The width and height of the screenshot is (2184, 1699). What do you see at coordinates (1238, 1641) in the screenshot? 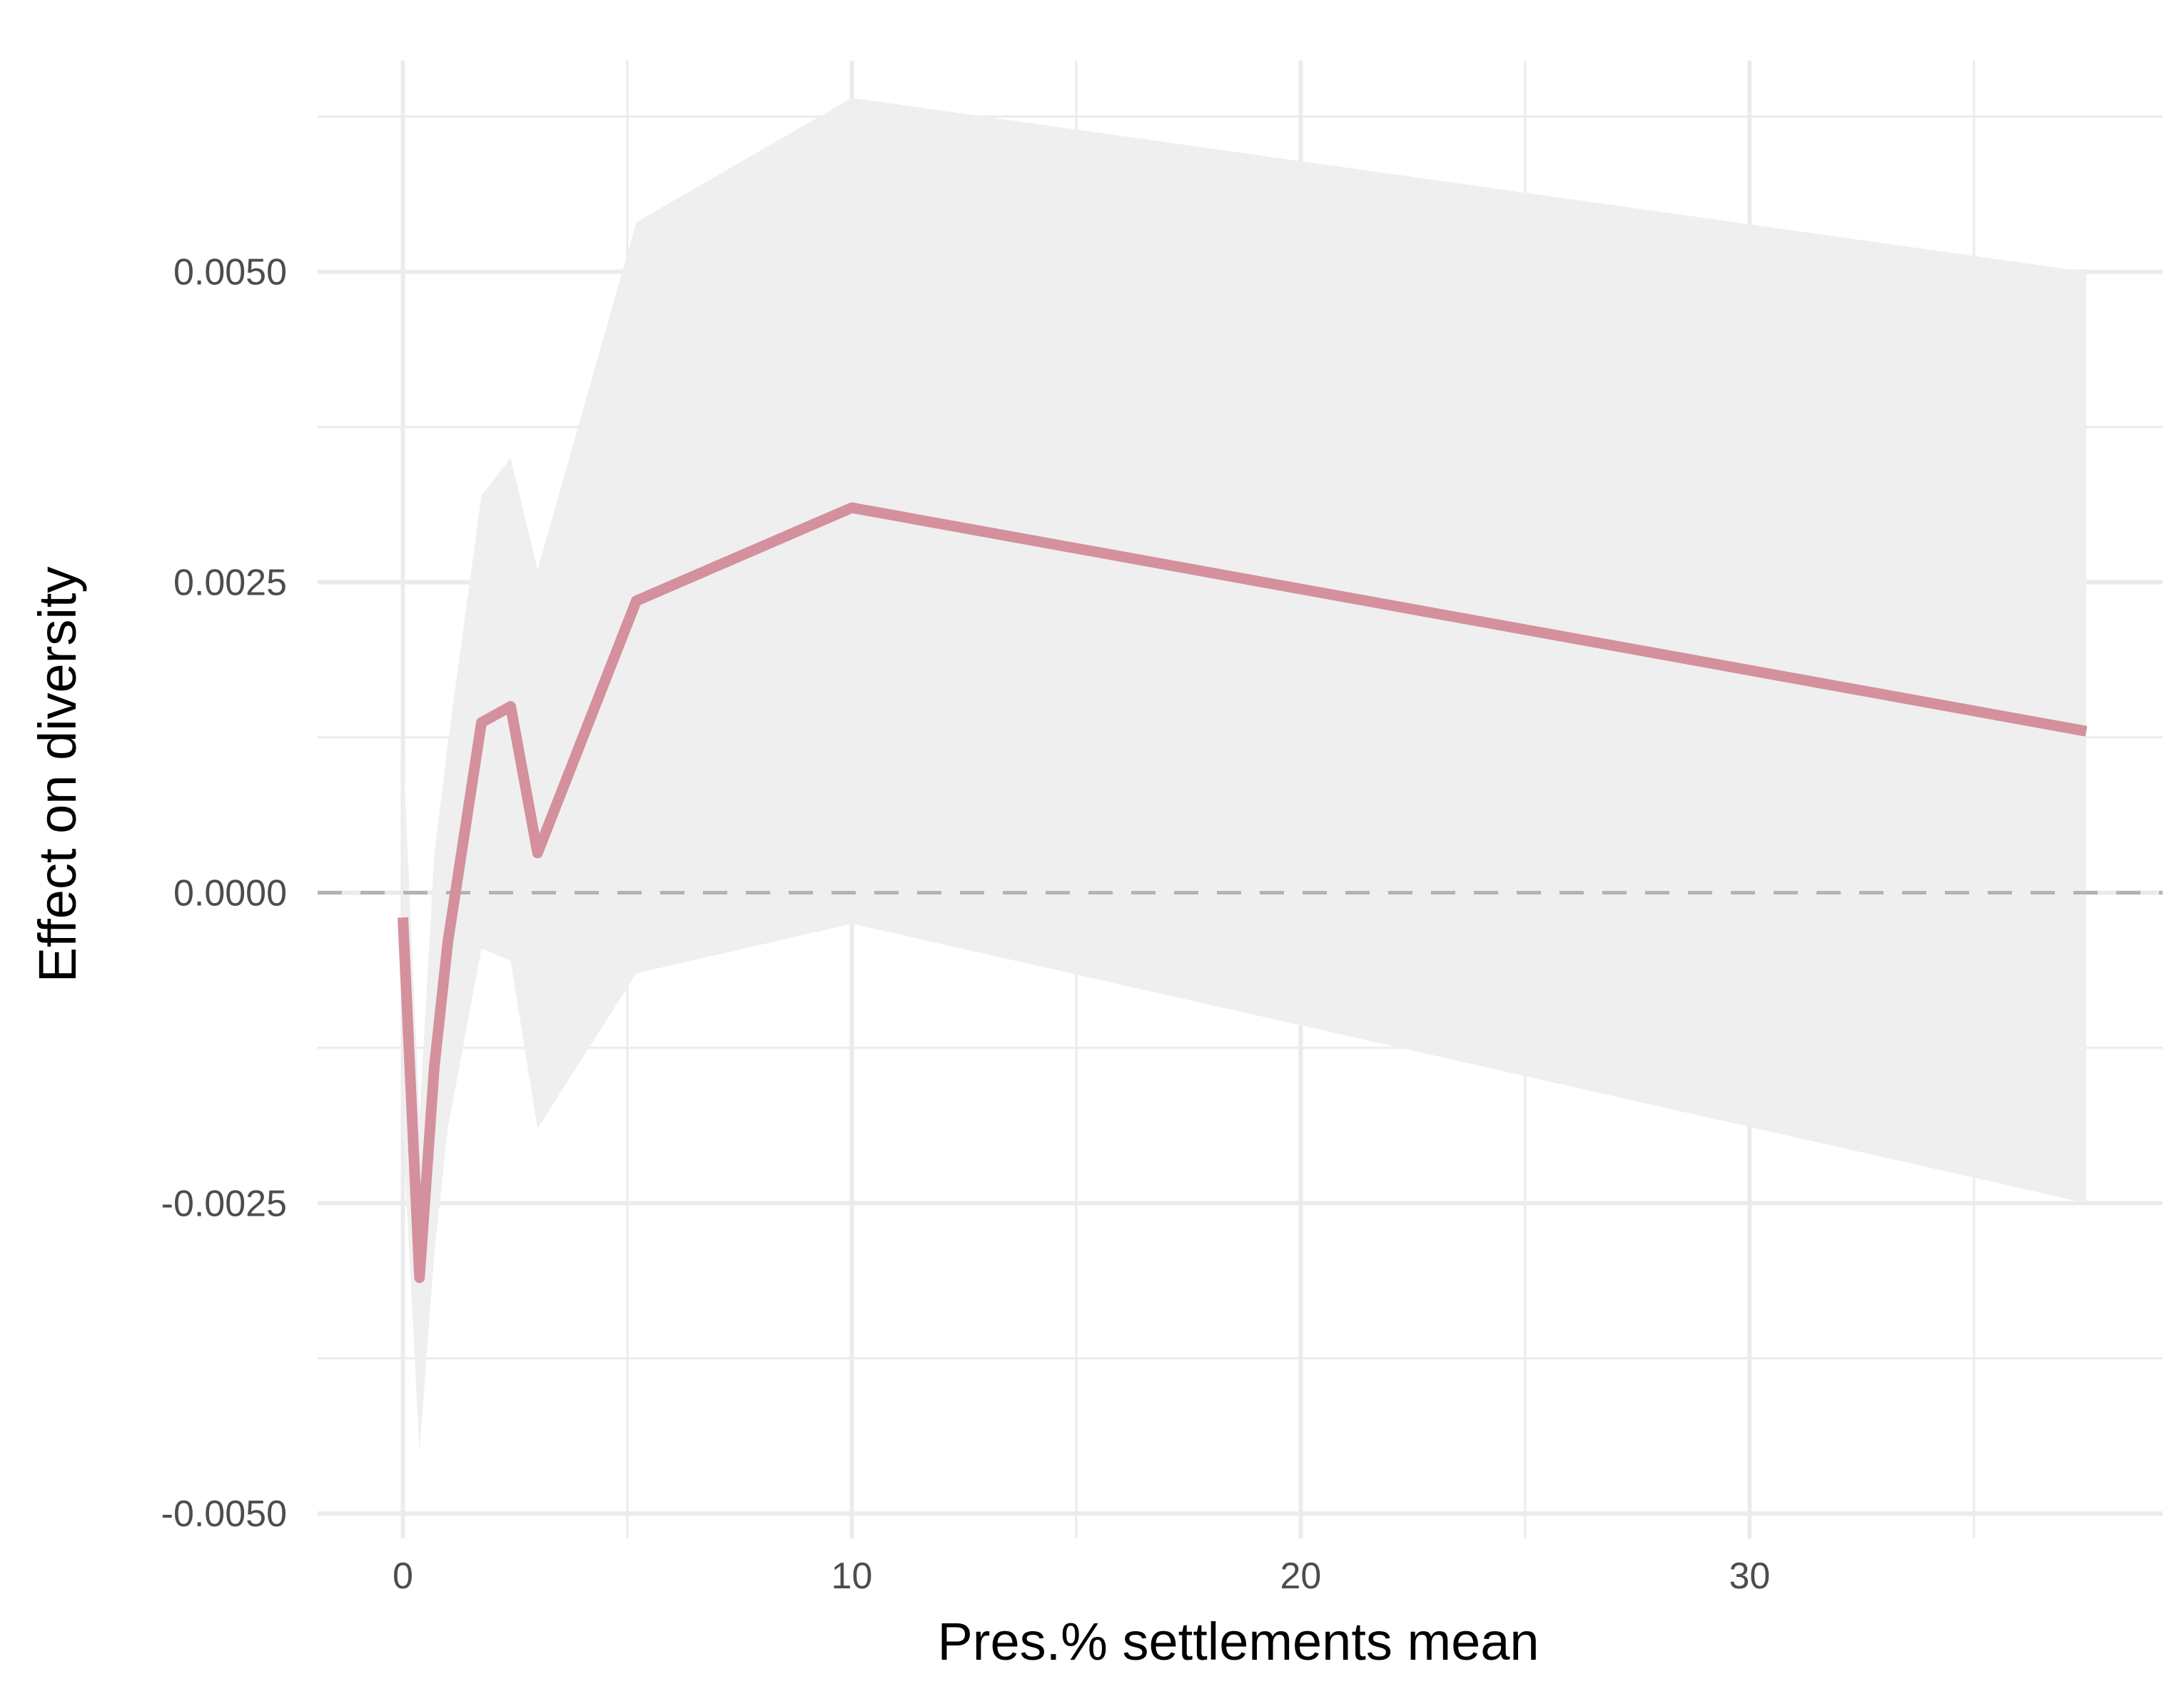
I see `x-axis-title: Pres.% settlements mean` at bounding box center [1238, 1641].